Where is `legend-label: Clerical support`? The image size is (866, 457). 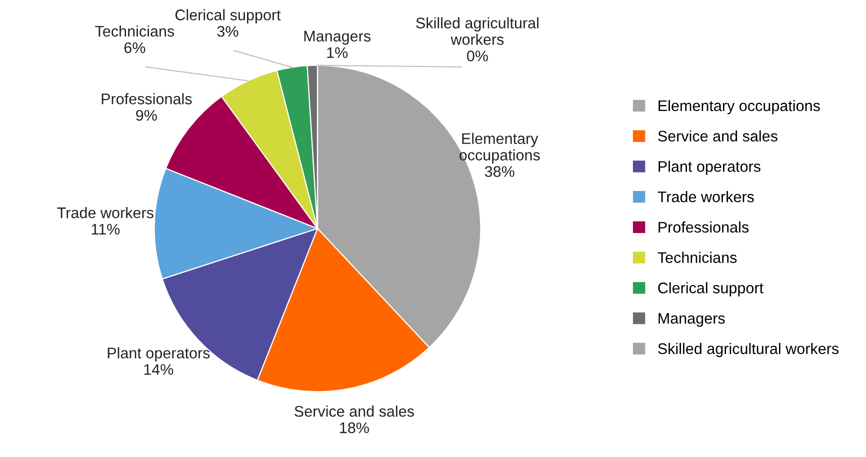 legend-label: Clerical support is located at coordinates (711, 289).